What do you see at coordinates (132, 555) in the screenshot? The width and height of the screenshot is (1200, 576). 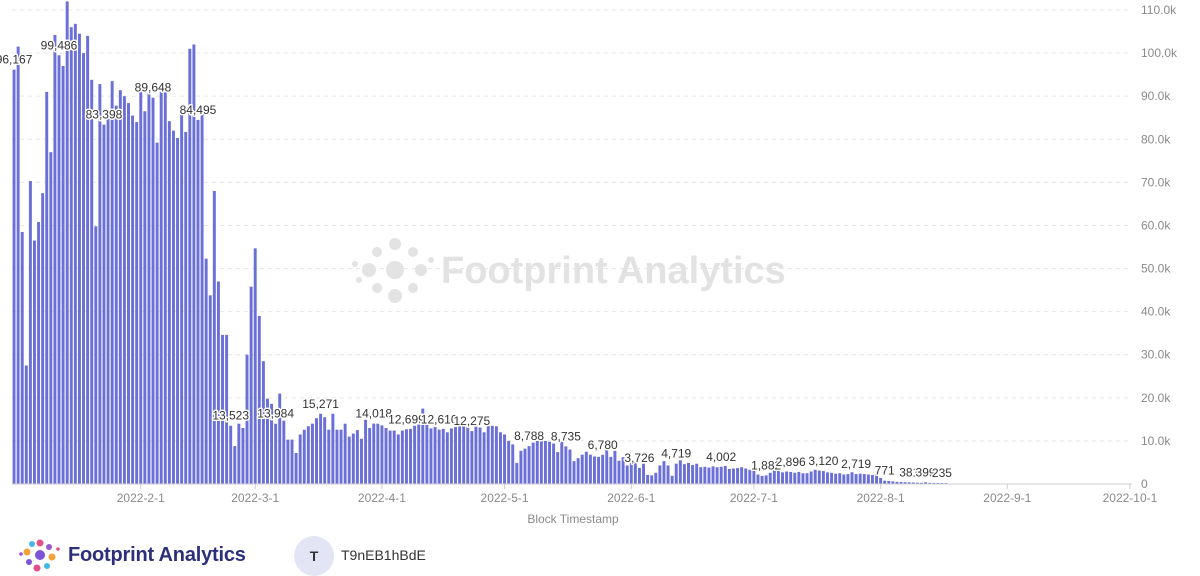 I see `brand: Footprint Analytics` at bounding box center [132, 555].